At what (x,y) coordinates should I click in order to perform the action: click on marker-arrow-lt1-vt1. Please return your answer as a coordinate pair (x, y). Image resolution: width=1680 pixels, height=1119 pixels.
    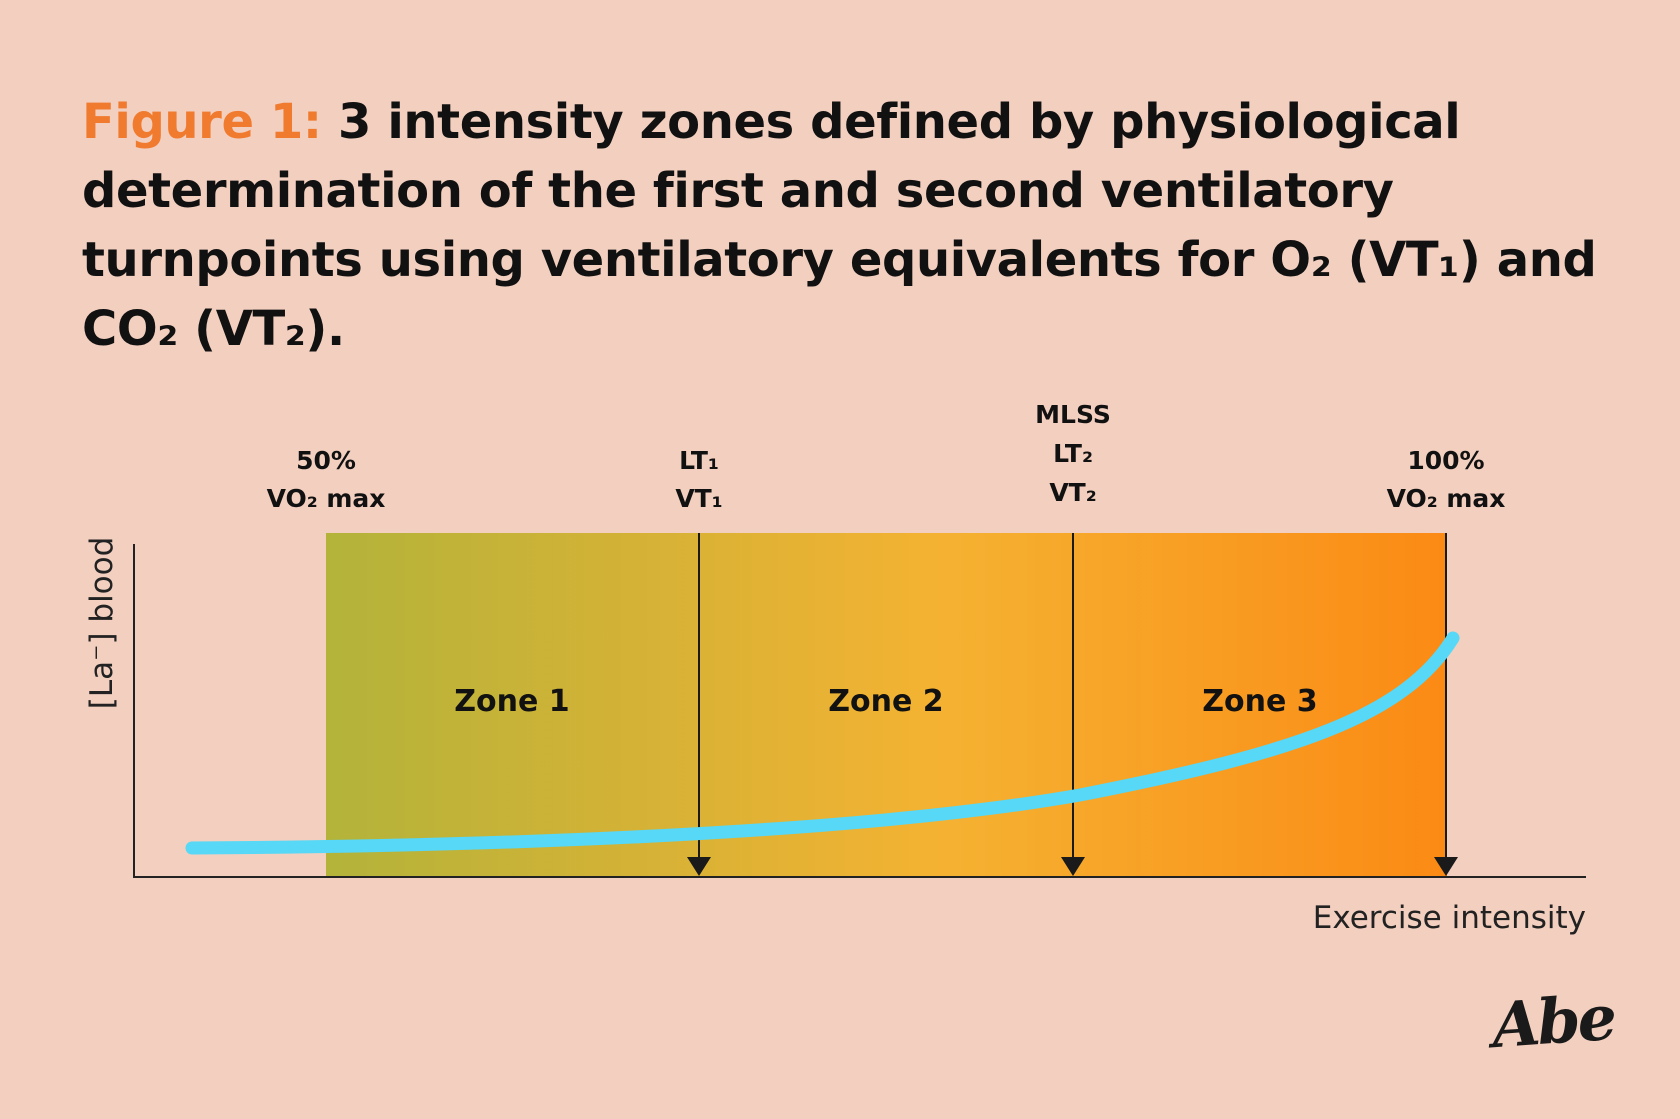
    Looking at the image, I should click on (699, 866).